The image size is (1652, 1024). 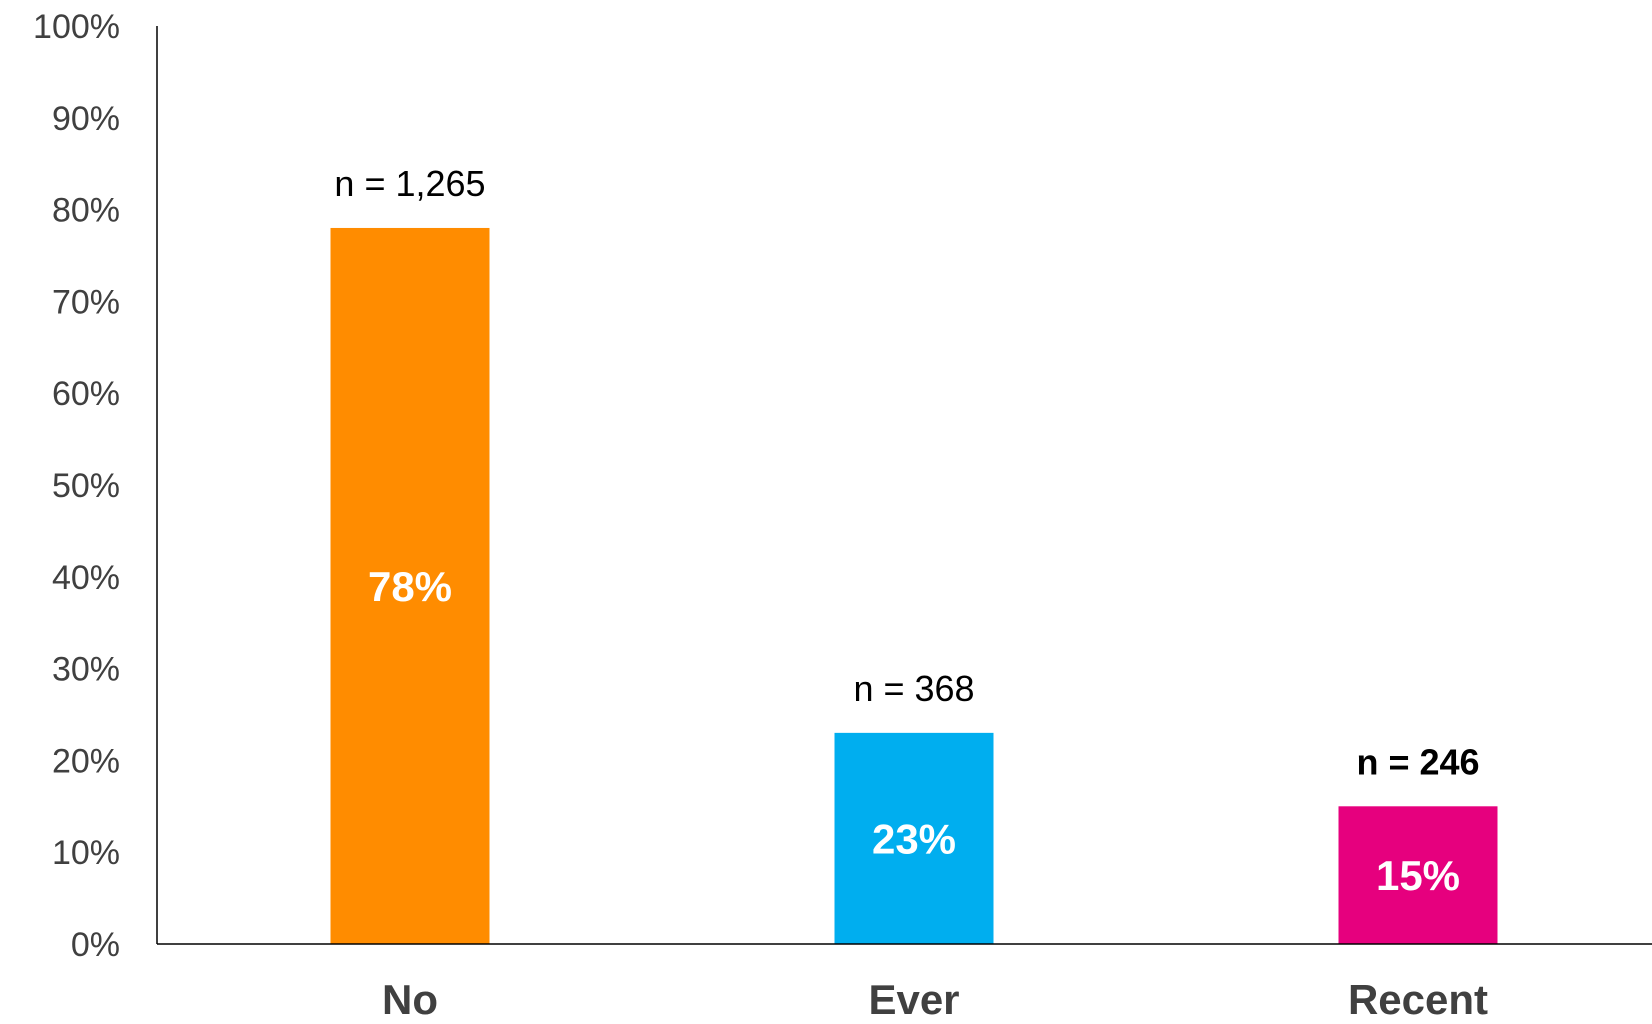 I want to click on bar-ever, so click(x=914, y=838).